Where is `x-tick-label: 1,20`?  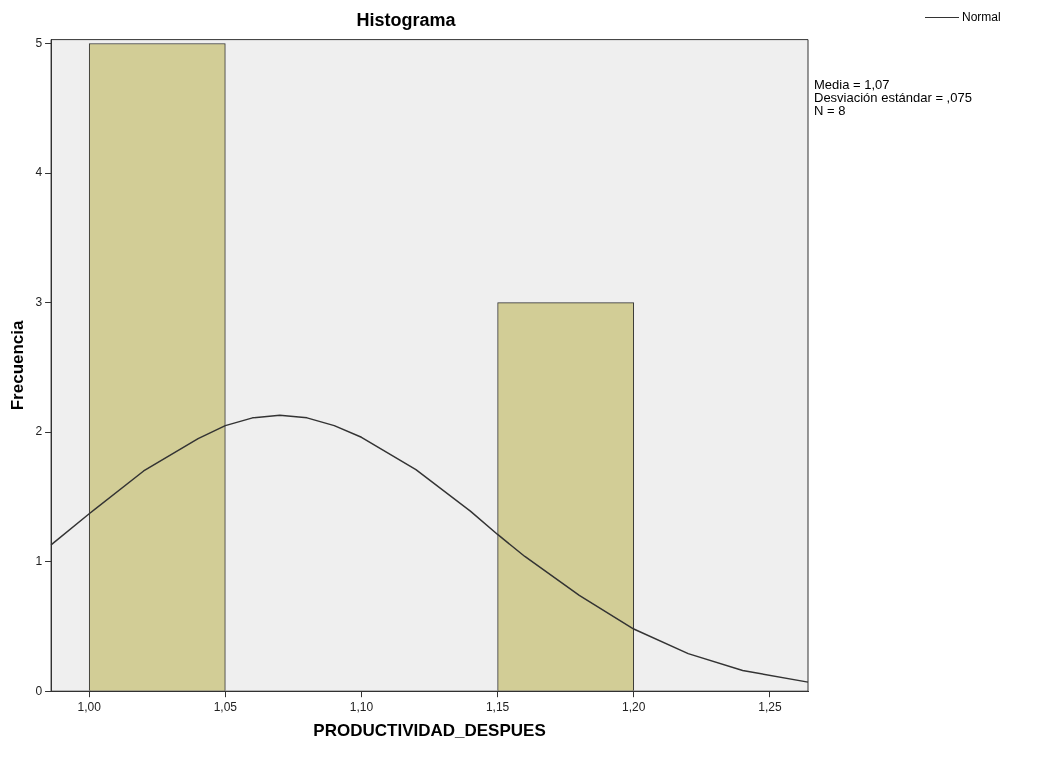 x-tick-label: 1,20 is located at coordinates (634, 706).